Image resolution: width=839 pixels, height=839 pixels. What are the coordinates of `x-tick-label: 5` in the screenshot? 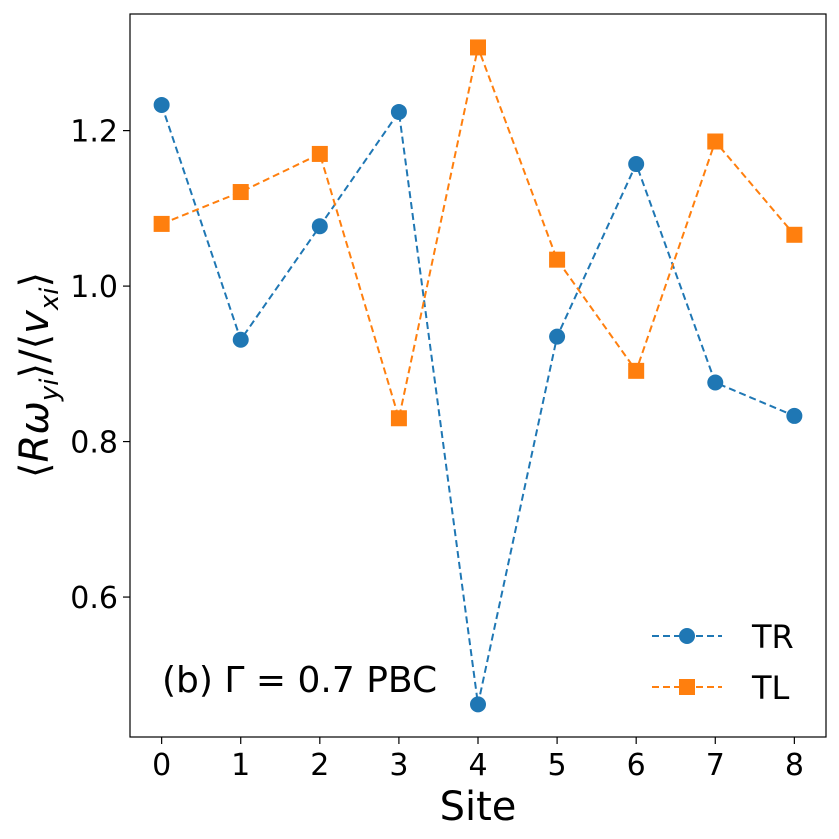 It's located at (557, 765).